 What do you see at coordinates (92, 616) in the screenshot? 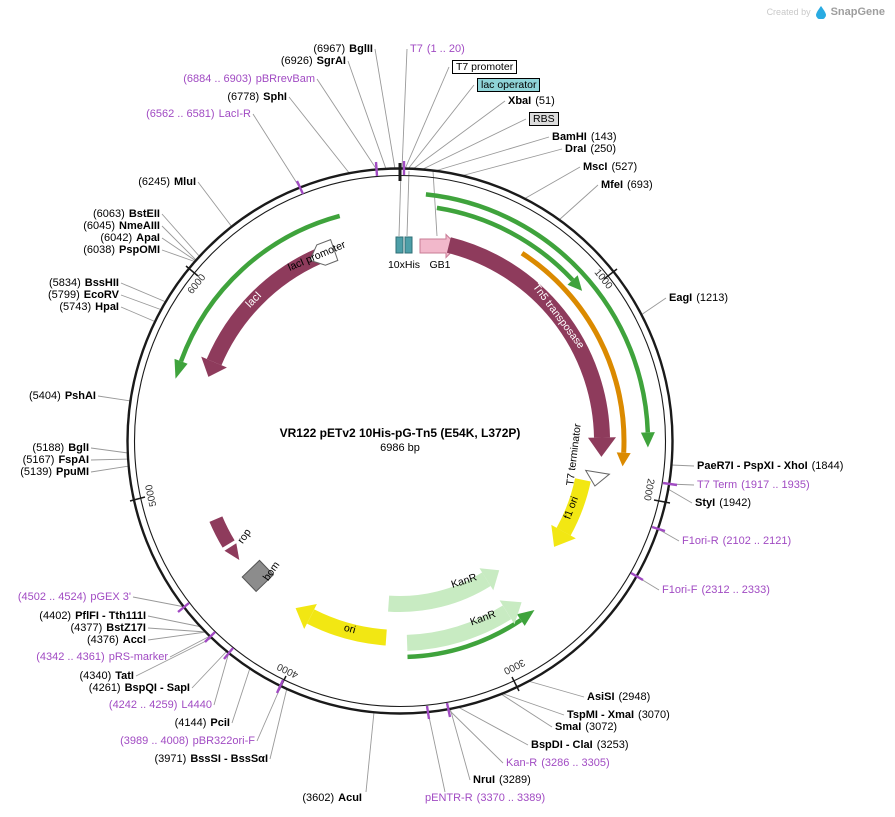
I see `site-label-pflfi-tth111i: (4402) PflFI - Tth111I` at bounding box center [92, 616].